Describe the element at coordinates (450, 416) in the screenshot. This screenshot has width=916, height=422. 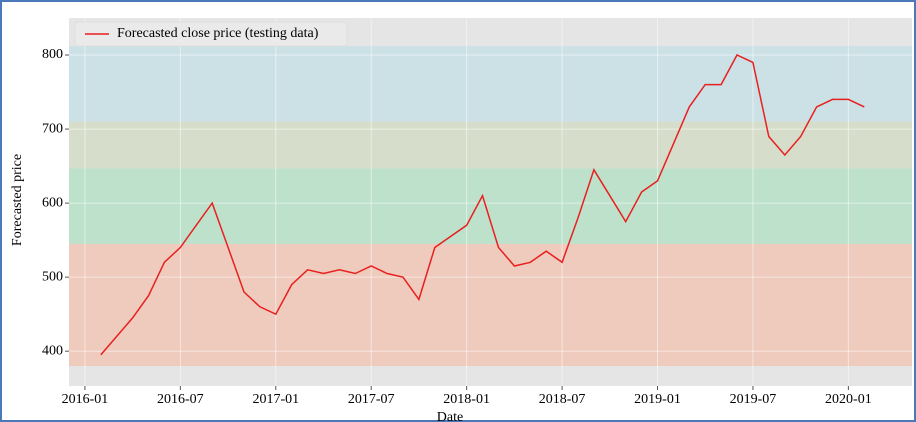
I see `x-axis-label: Date` at that location.